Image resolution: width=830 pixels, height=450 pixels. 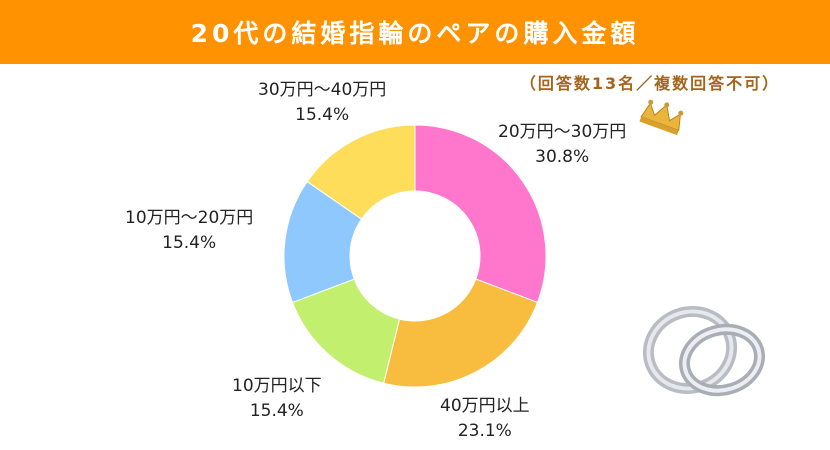 I want to click on crown-icon, so click(x=661, y=117).